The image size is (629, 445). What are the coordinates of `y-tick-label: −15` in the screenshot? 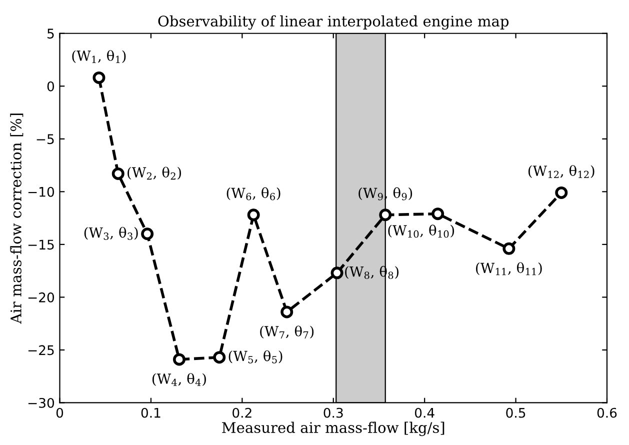 It's located at (41, 245).